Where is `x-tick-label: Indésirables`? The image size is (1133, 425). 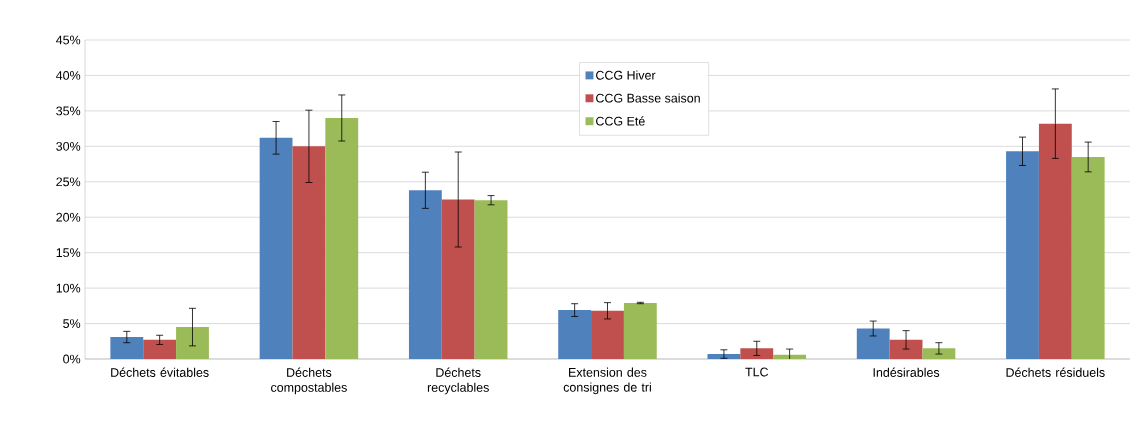
x-tick-label: Indésirables is located at coordinates (906, 372).